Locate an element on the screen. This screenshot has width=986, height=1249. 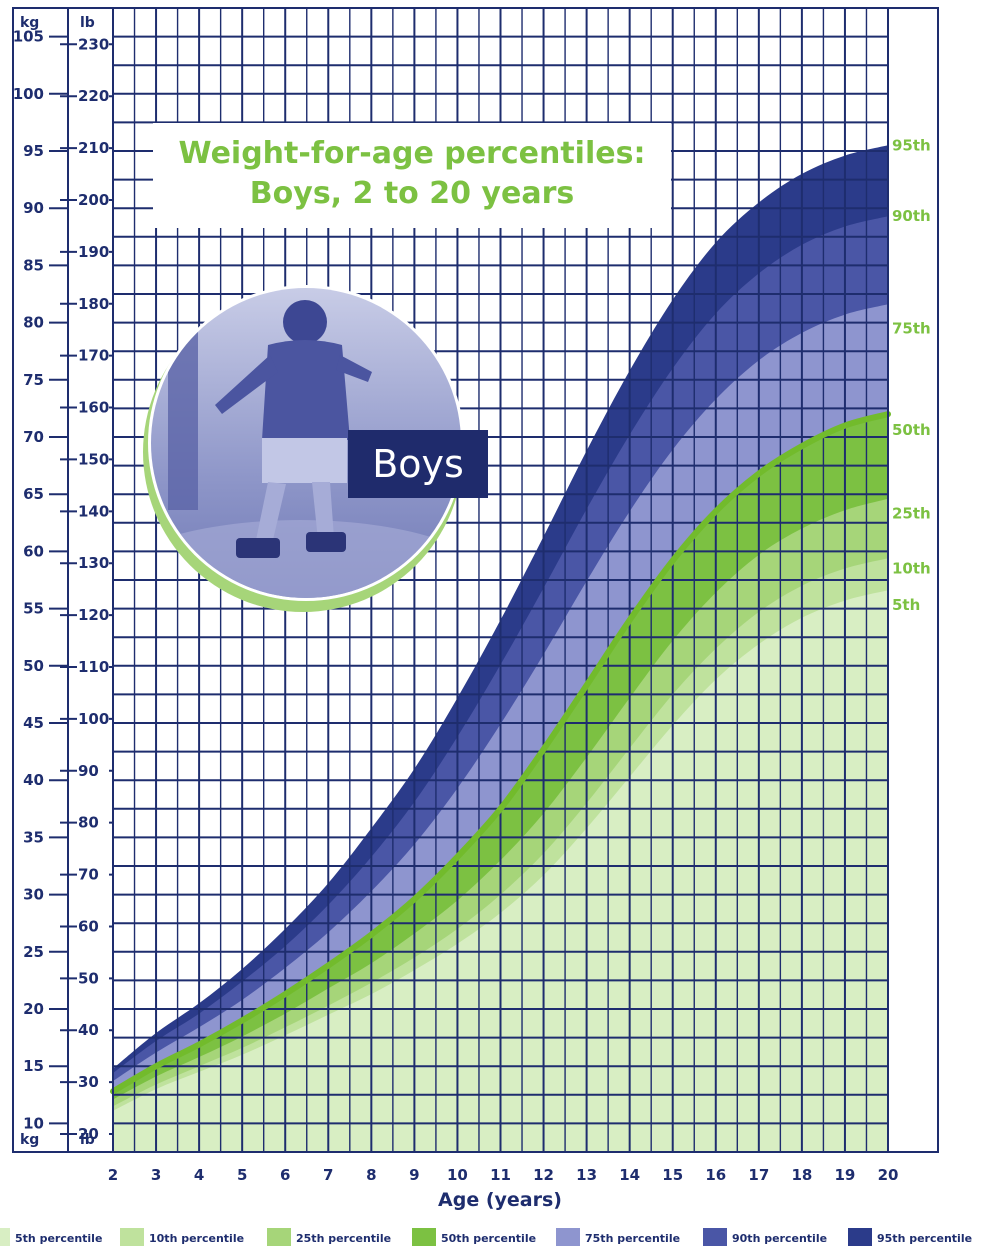
lb-tick-label: 160 is located at coordinates (93, 408).